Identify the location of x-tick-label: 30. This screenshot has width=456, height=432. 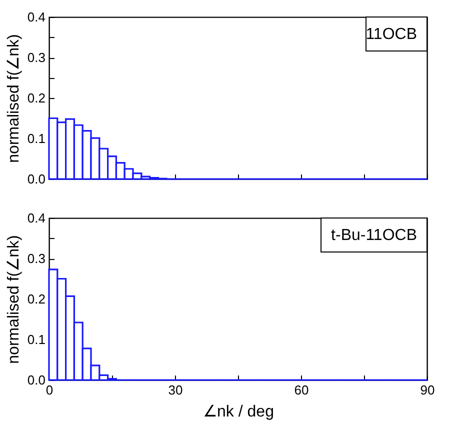
(175, 390).